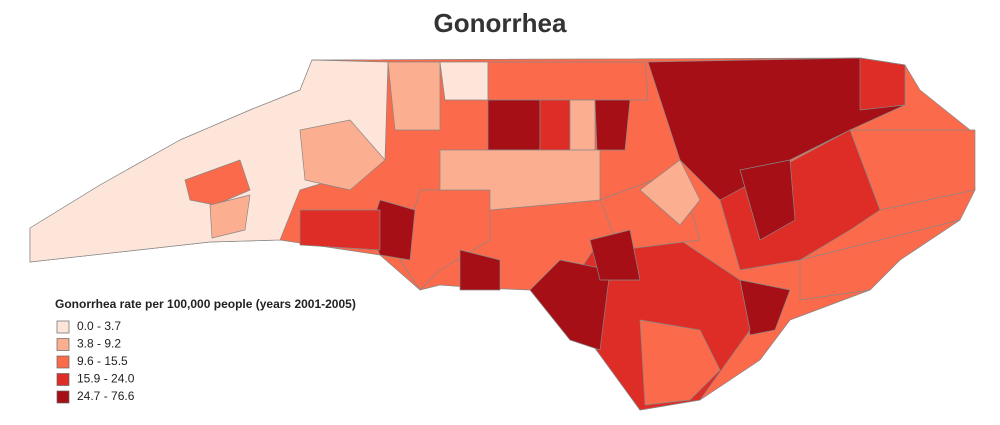 The height and width of the screenshot is (425, 1000). What do you see at coordinates (106, 379) in the screenshot?
I see `legend-label: 15.9 - 24.0` at bounding box center [106, 379].